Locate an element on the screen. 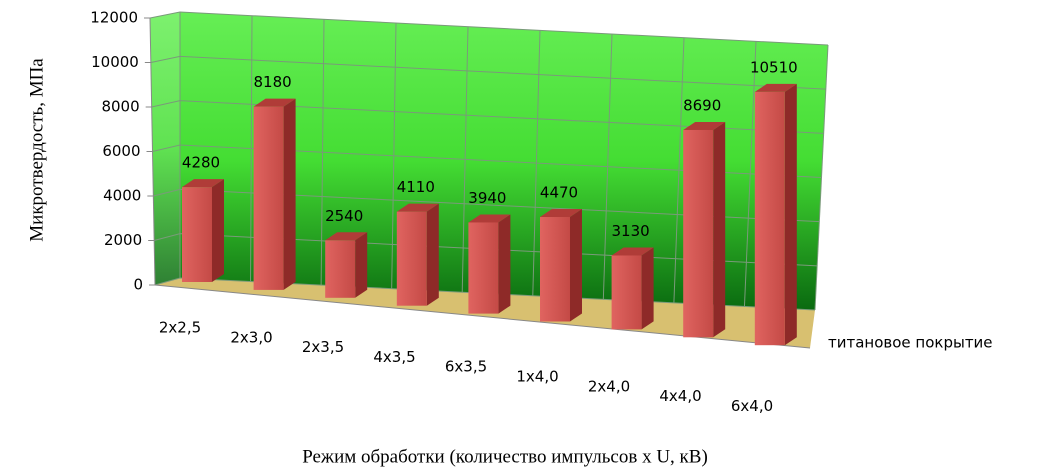  y-tick-label: 6000 is located at coordinates (121, 151).